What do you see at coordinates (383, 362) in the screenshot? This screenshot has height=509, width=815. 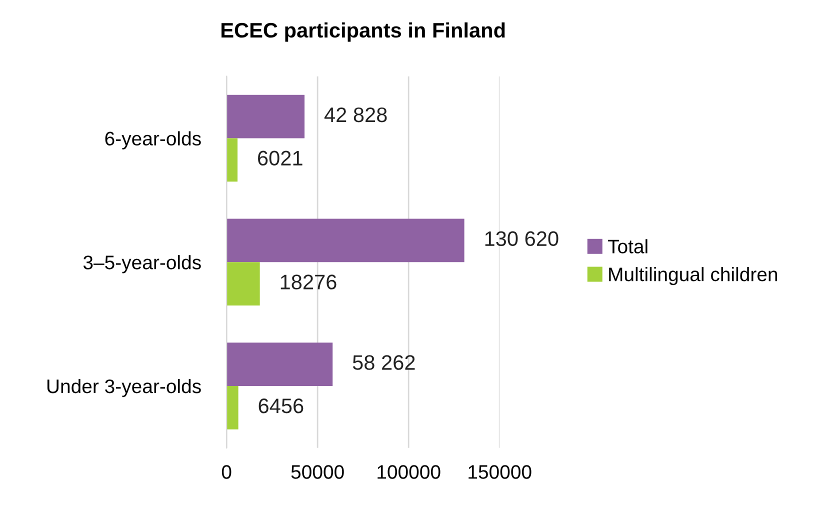 I see `data-label: 58 262` at bounding box center [383, 362].